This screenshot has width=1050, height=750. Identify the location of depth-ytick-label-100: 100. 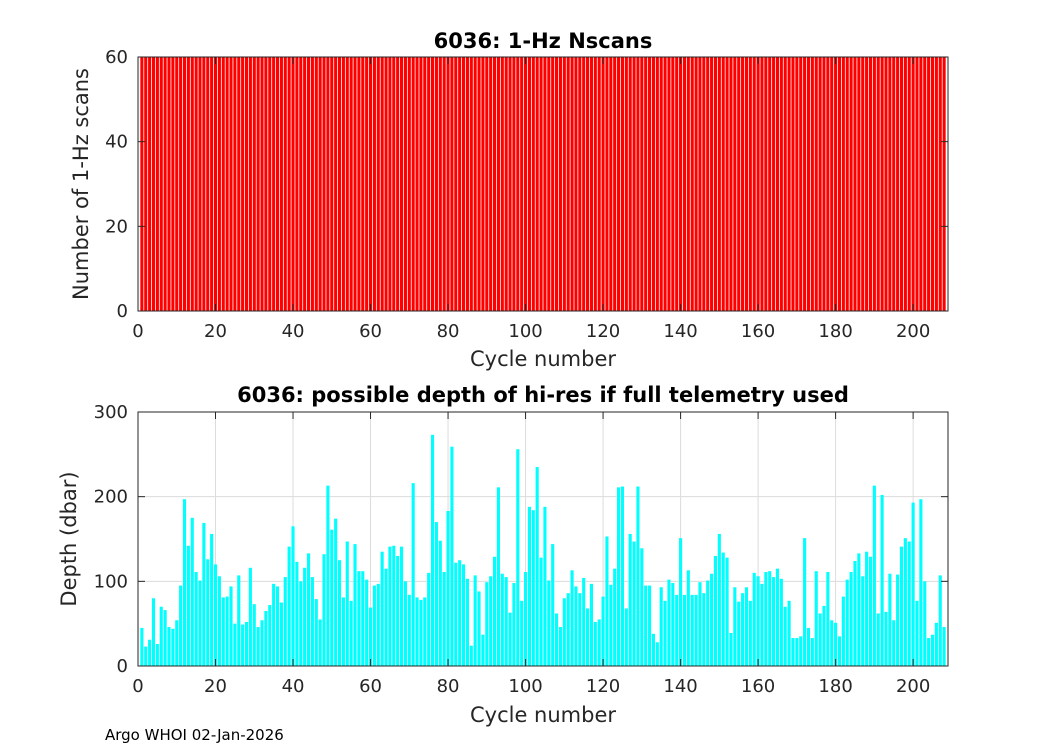
(111, 581).